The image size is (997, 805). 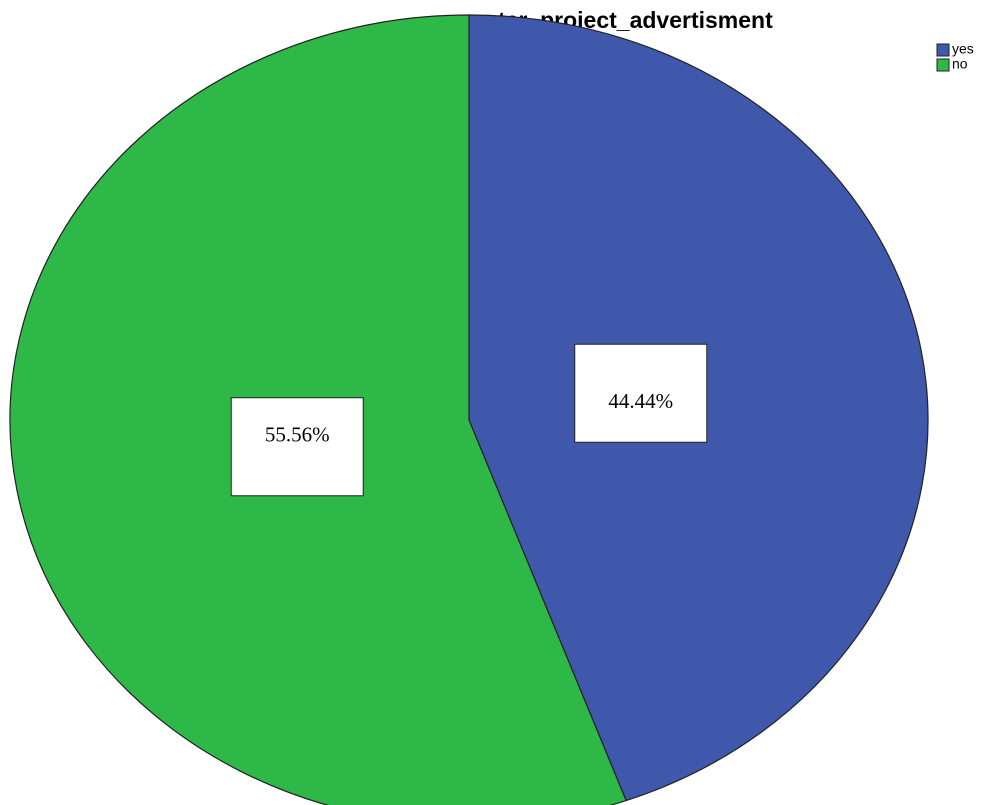 What do you see at coordinates (960, 64) in the screenshot?
I see `legend-label: no` at bounding box center [960, 64].